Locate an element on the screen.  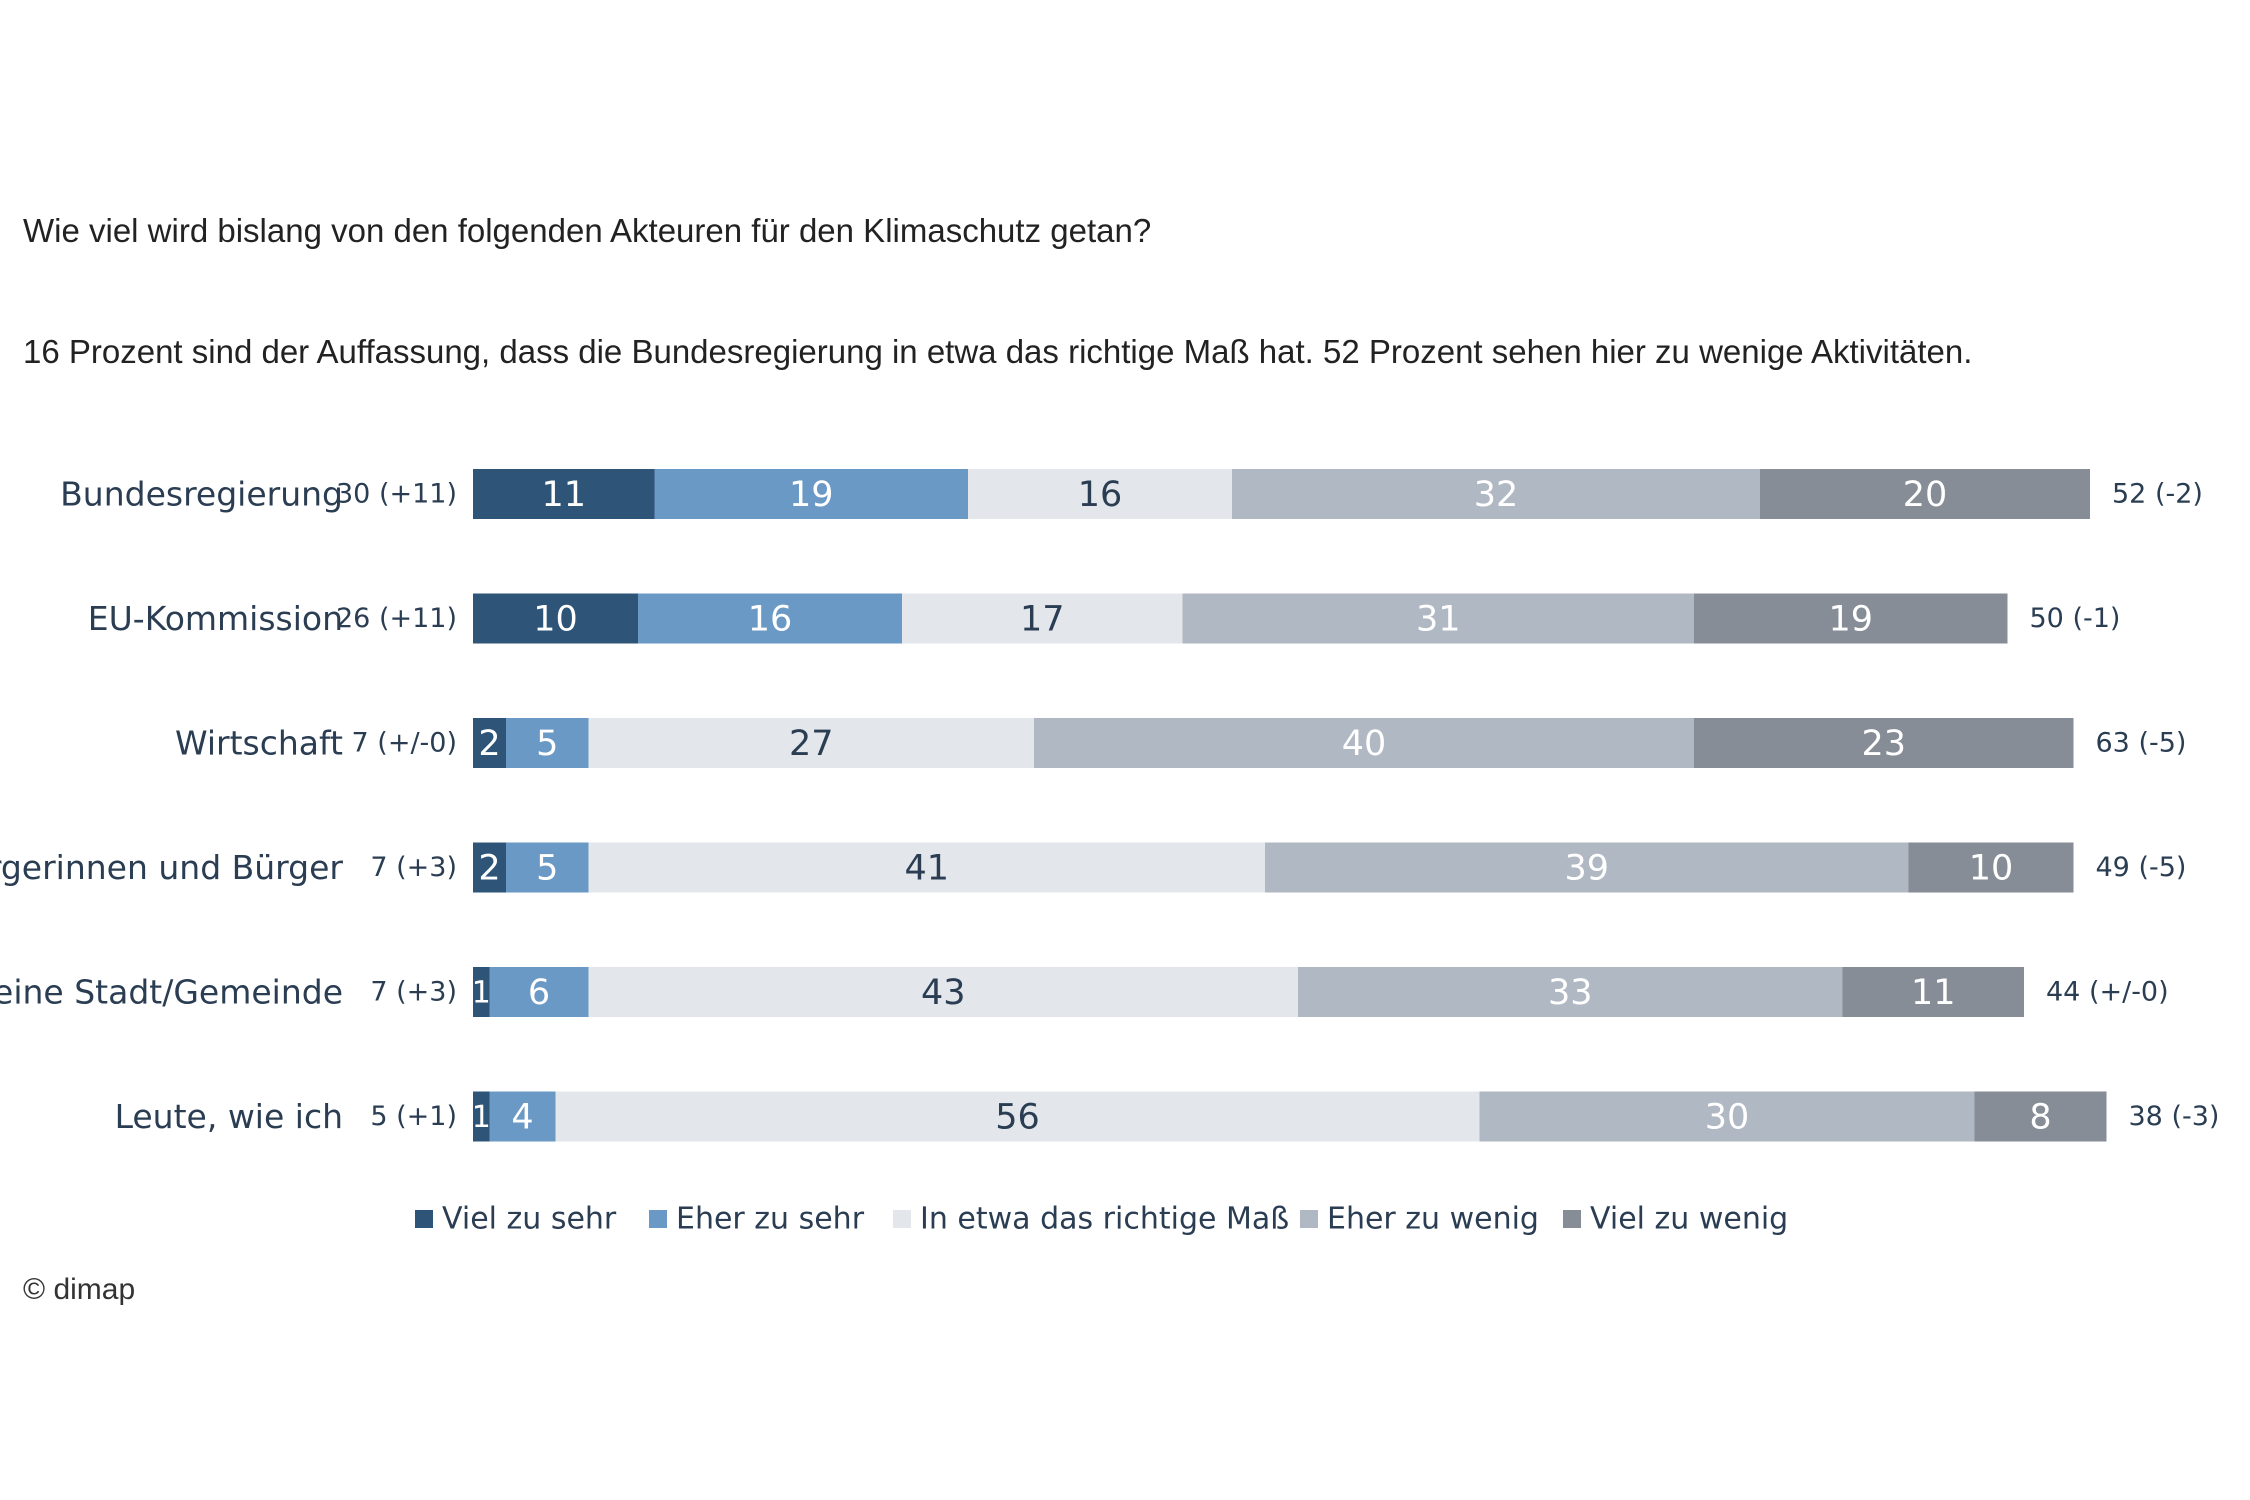
bar-value-label: 8 is located at coordinates (2040, 1118).